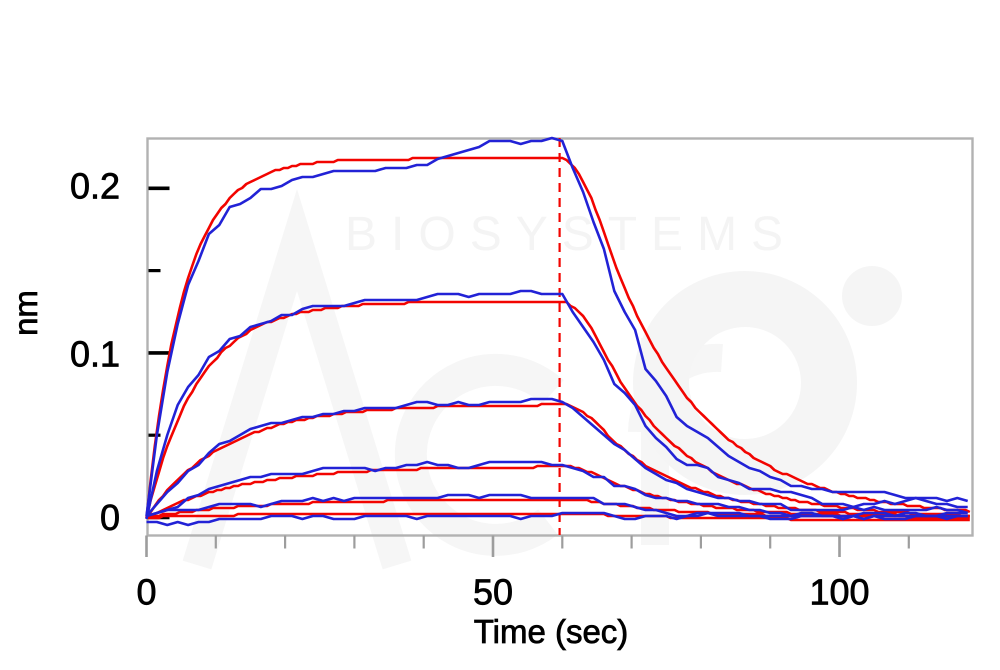  I want to click on svg-text: nm, so click(25, 313).